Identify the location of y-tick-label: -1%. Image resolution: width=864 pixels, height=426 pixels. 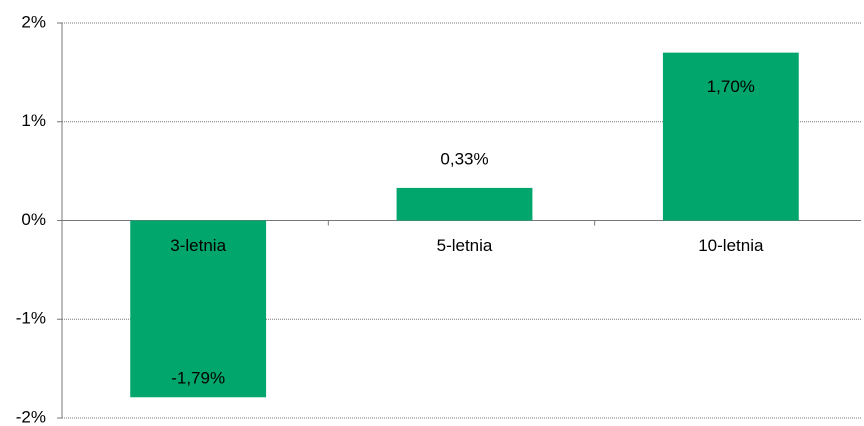
(31, 318).